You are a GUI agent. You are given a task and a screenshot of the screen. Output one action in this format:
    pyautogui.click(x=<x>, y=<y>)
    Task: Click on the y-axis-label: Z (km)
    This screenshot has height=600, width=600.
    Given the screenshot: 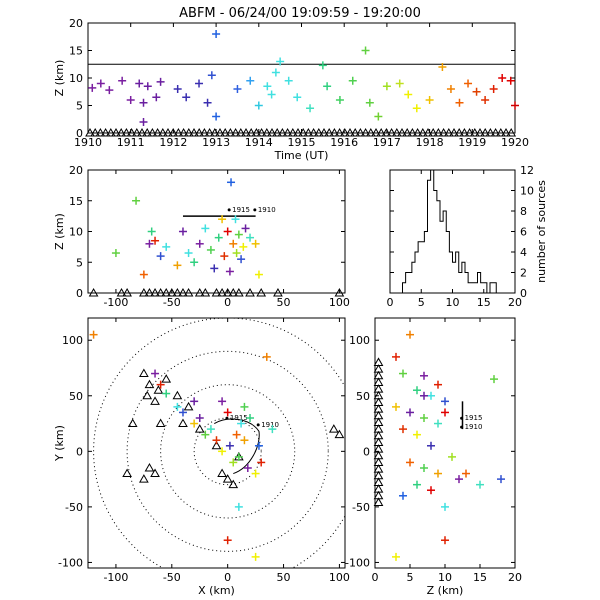 What is the action you would take?
    pyautogui.click(x=59, y=231)
    